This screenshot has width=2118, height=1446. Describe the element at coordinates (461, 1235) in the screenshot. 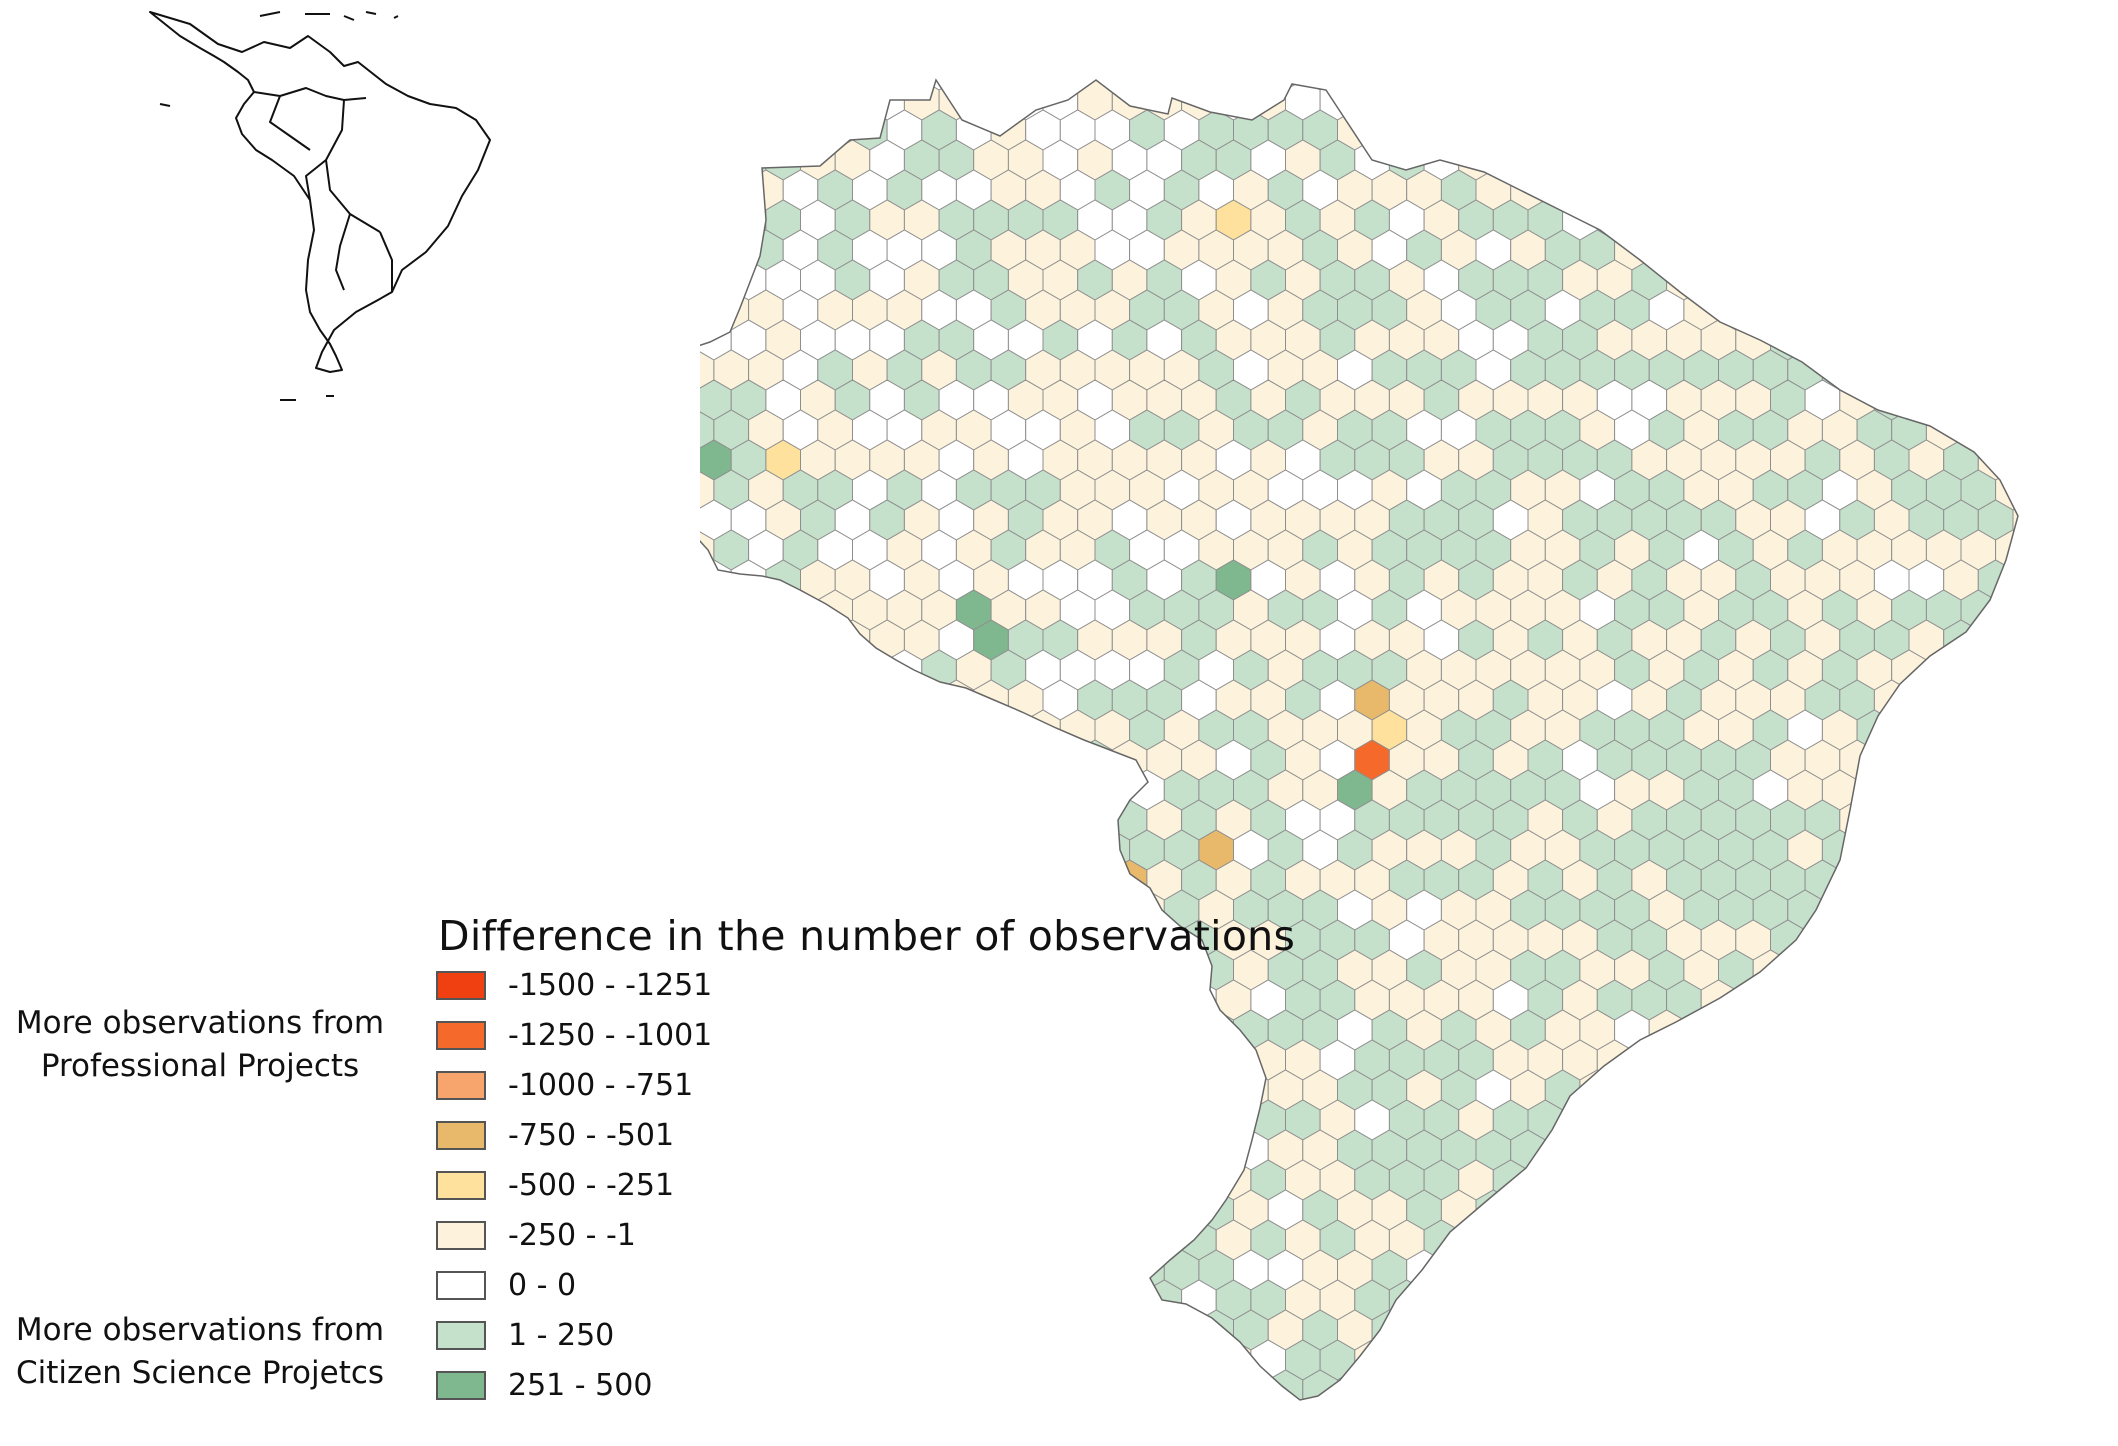

I see `legend-swatch` at that location.